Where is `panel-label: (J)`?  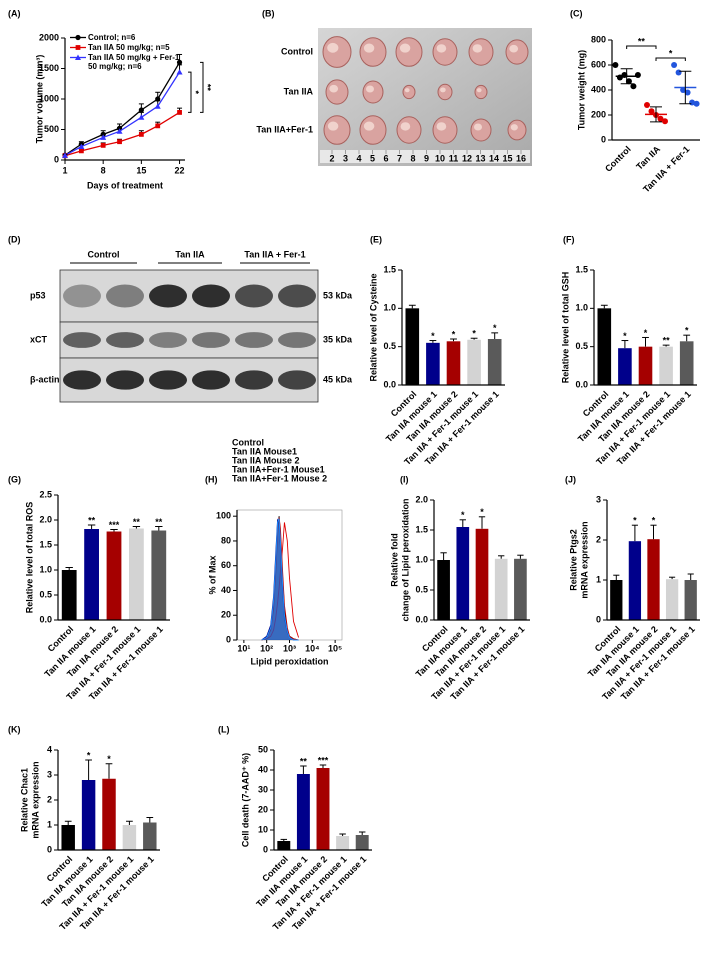 panel-label: (J) is located at coordinates (570, 479).